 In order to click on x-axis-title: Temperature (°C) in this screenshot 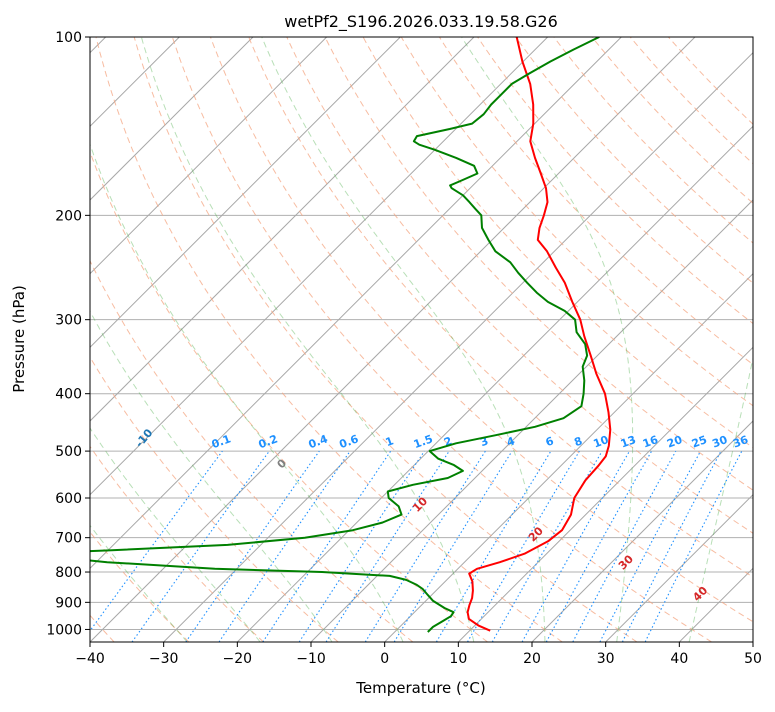, I will do `click(420, 688)`.